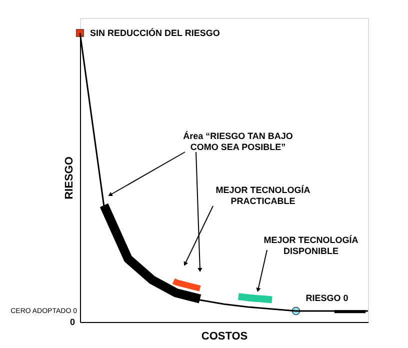 The image size is (408, 348). What do you see at coordinates (70, 178) in the screenshot?
I see `y-axis-title: RIESGO` at bounding box center [70, 178].